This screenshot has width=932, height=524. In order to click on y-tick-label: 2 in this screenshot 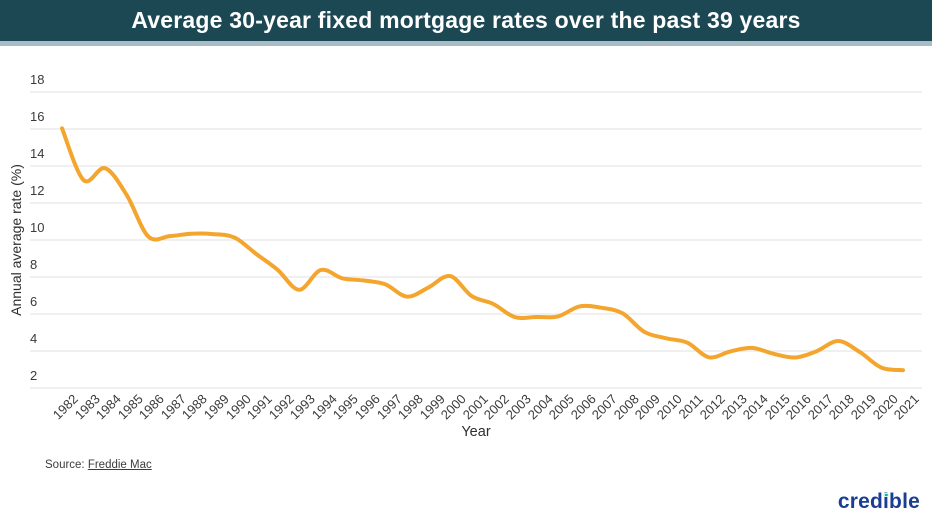, I will do `click(34, 375)`.